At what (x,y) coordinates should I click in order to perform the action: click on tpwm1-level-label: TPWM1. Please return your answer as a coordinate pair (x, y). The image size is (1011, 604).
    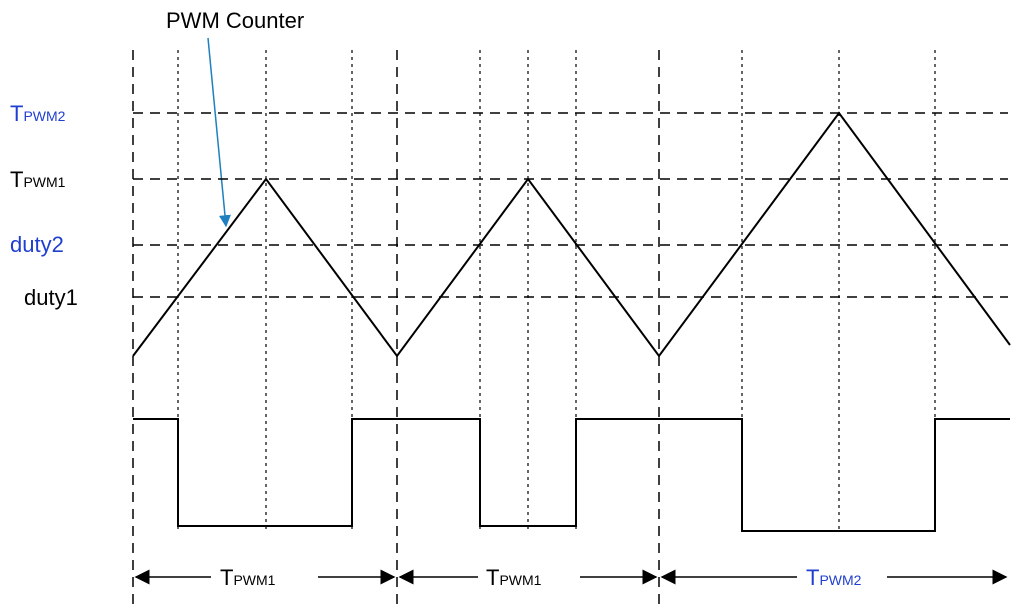
    Looking at the image, I should click on (38, 179).